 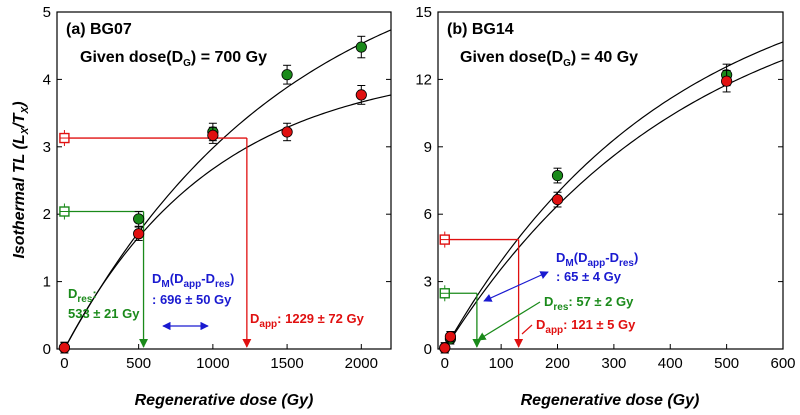 I want to click on x-tick-label: 1000, so click(x=212, y=363).